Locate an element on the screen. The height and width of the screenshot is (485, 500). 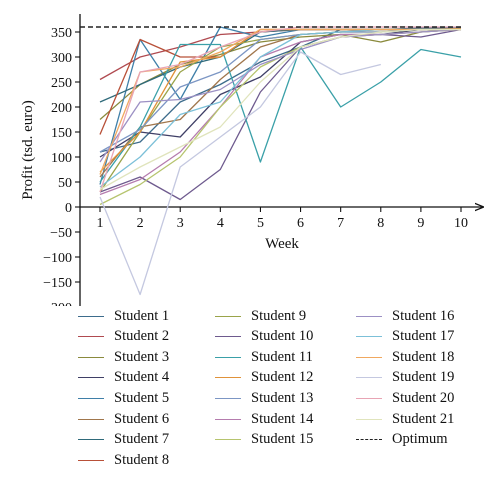
legend-item: Student 7 is located at coordinates (123, 440).